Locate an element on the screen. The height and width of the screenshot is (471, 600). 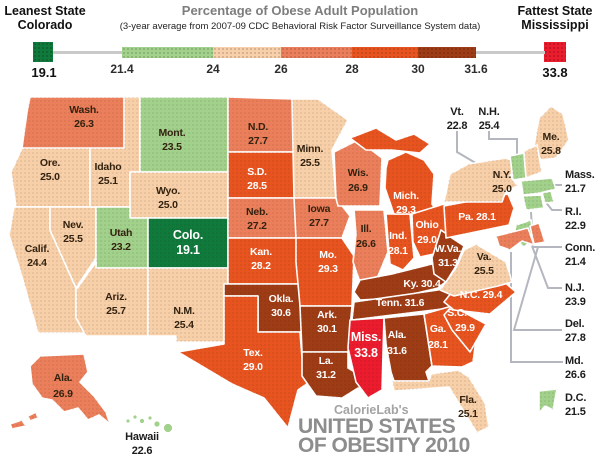
state-mt-label: 23.5 is located at coordinates (172, 147).